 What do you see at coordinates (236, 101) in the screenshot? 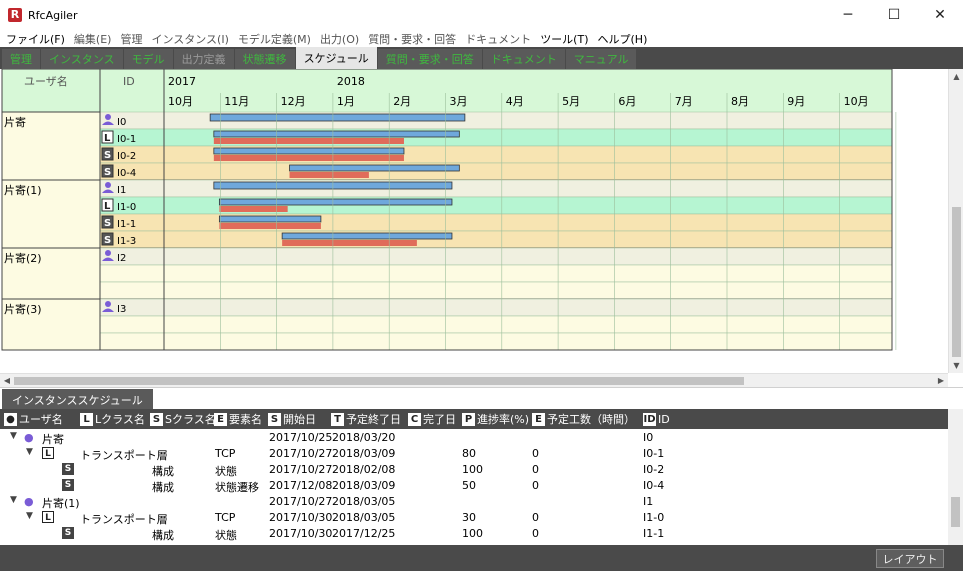
I see `month-label: 11月` at bounding box center [236, 101].